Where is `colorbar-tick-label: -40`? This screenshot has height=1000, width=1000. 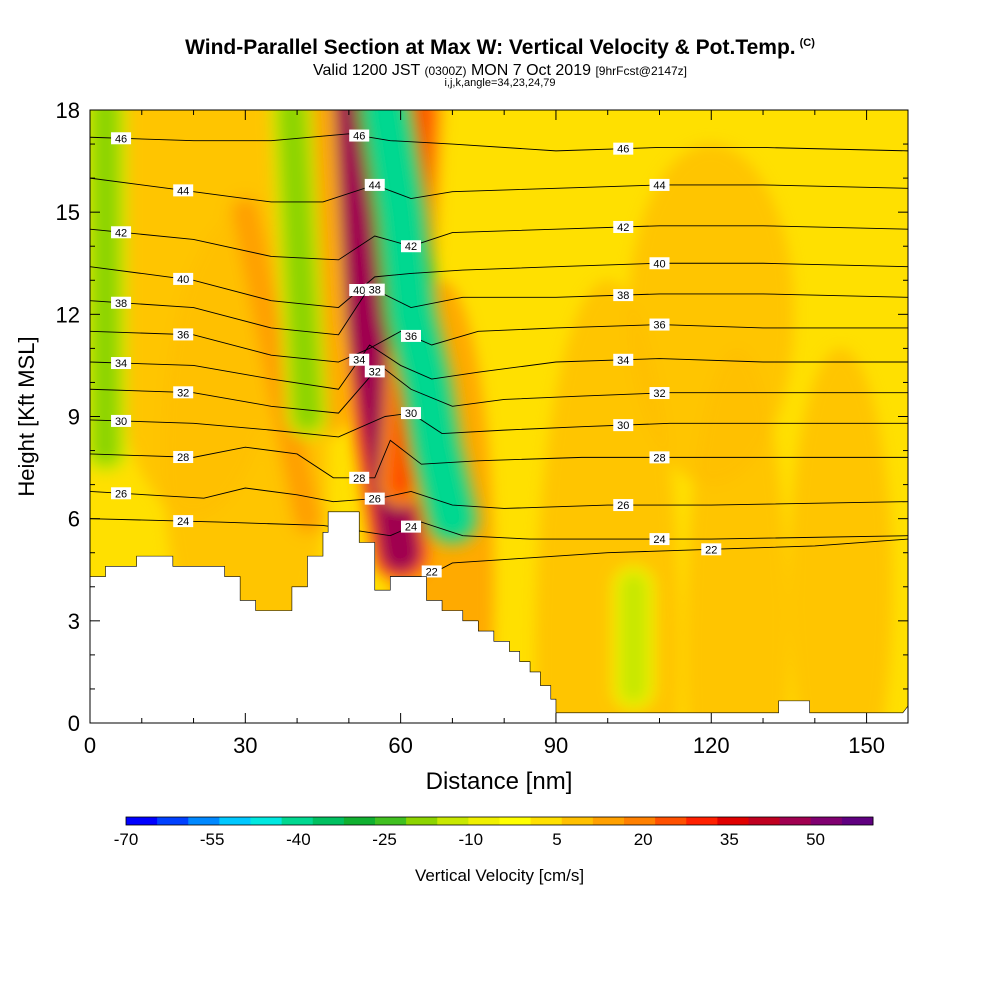 colorbar-tick-label: -40 is located at coordinates (298, 839).